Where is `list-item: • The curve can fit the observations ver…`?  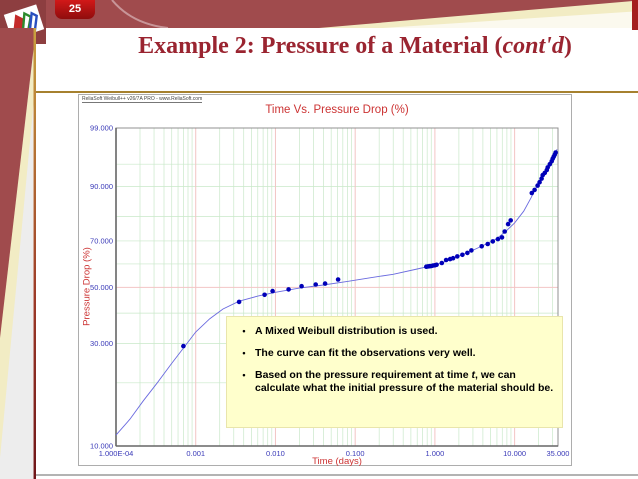
list-item: • The curve can fit the observations ver… is located at coordinates (394, 353).